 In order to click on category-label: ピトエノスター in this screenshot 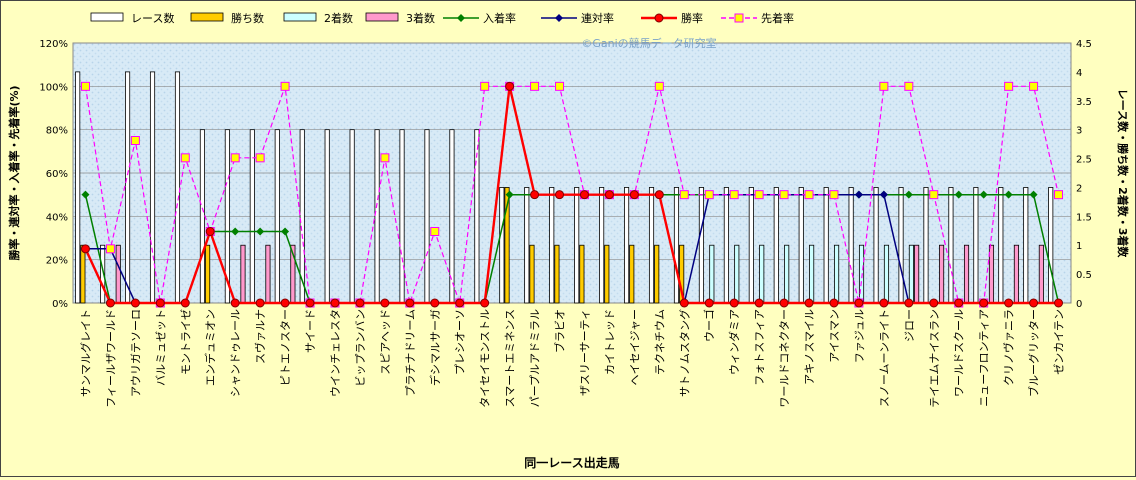, I will do `click(285, 347)`.